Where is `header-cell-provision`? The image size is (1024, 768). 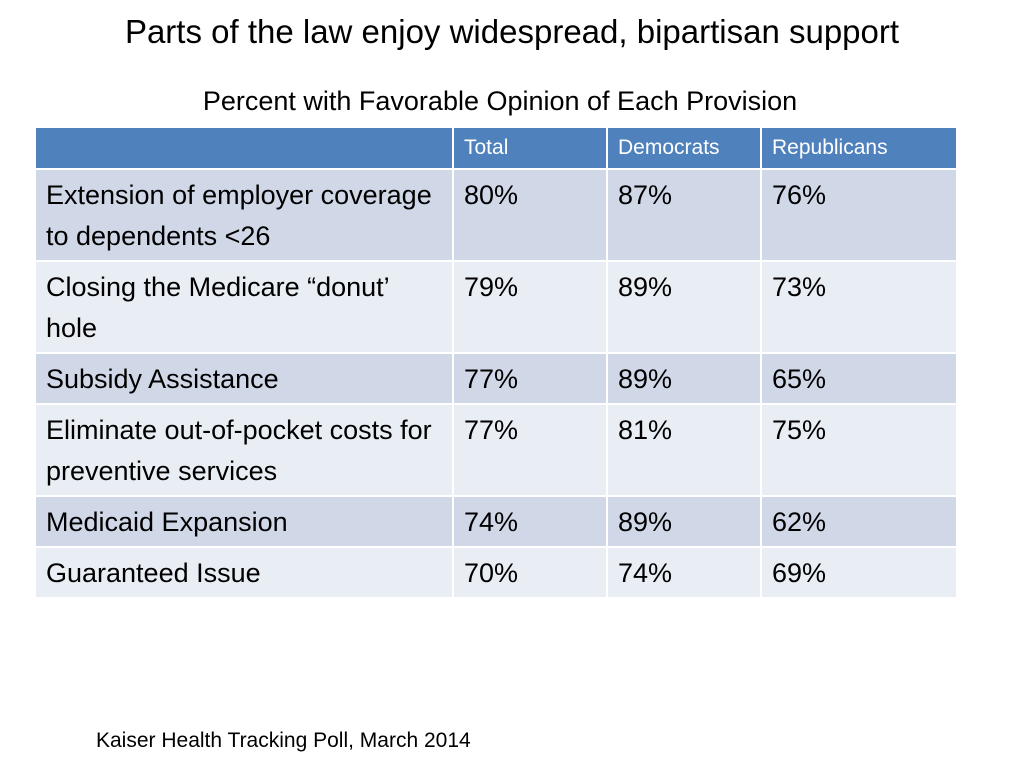
header-cell-provision is located at coordinates (244, 148).